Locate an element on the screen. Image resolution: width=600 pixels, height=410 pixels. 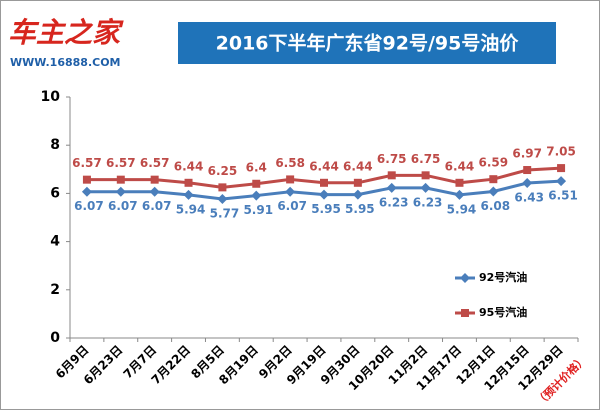
title-box is located at coordinates (367, 43).